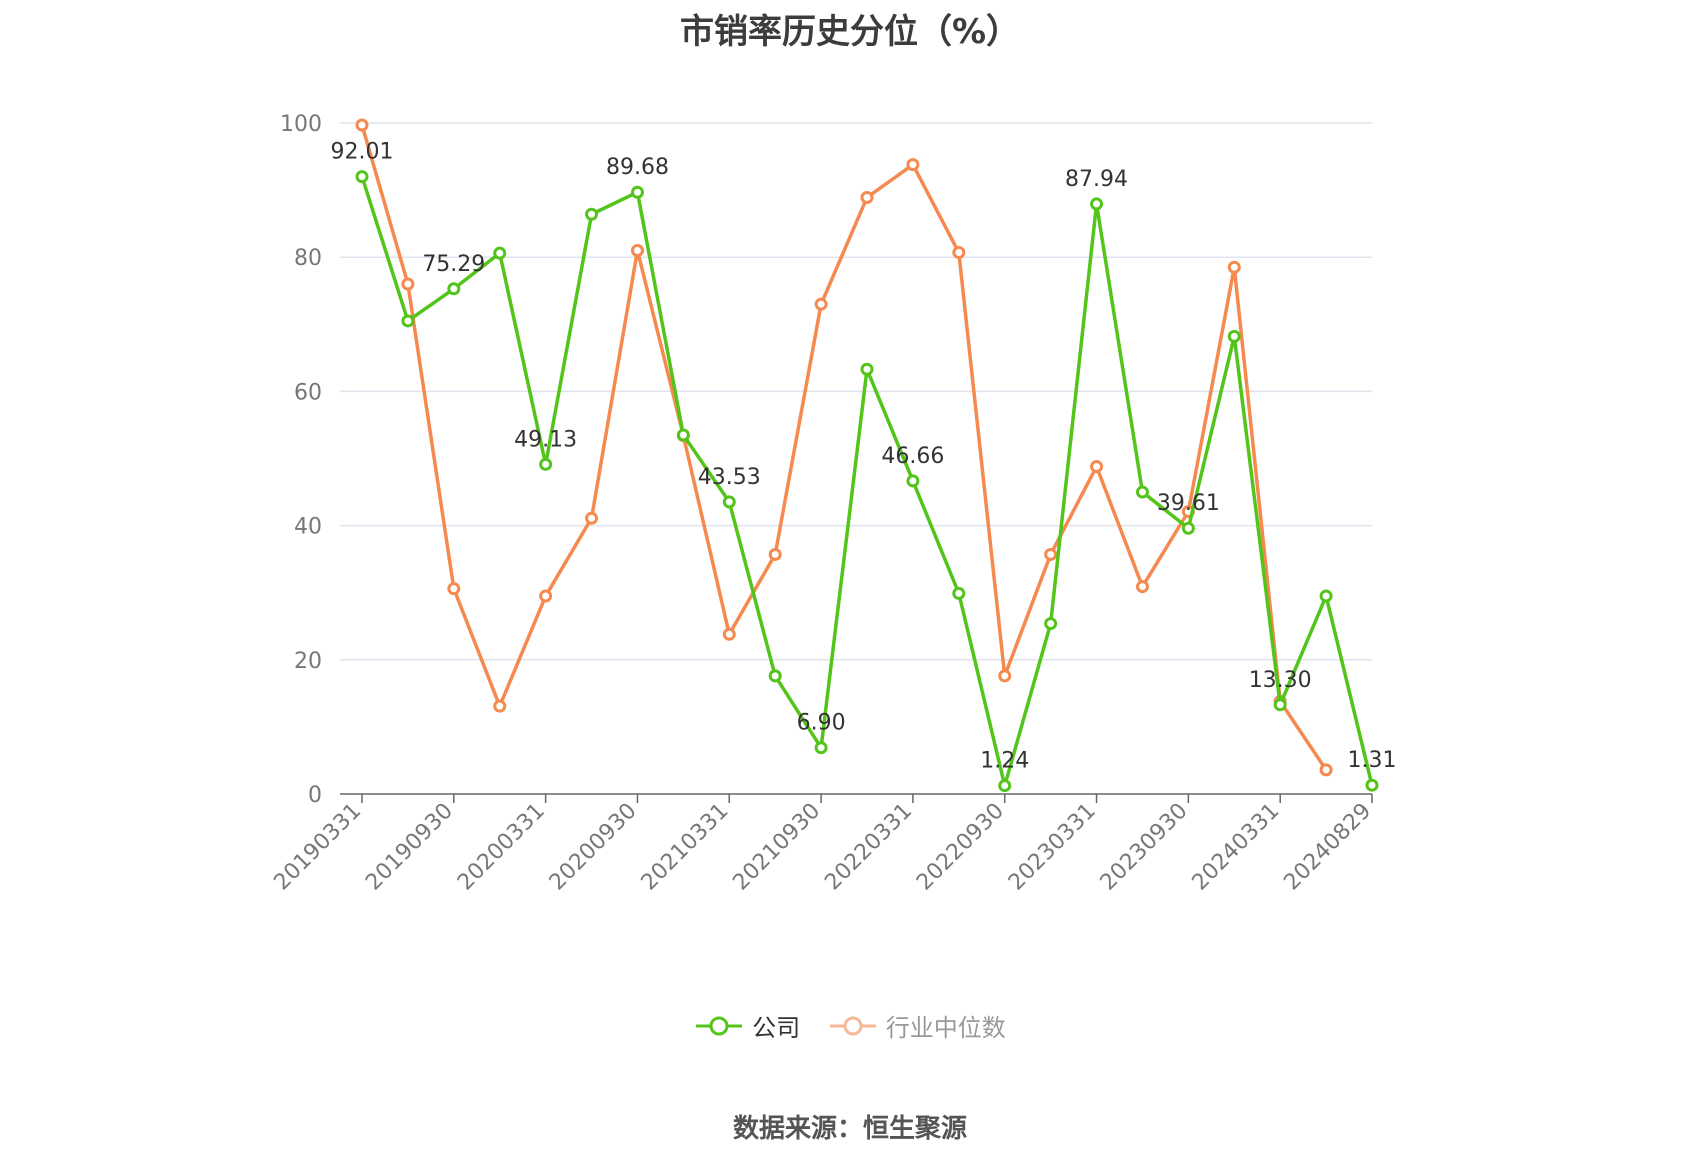  What do you see at coordinates (308, 661) in the screenshot?
I see `y-tick-label: 20` at bounding box center [308, 661].